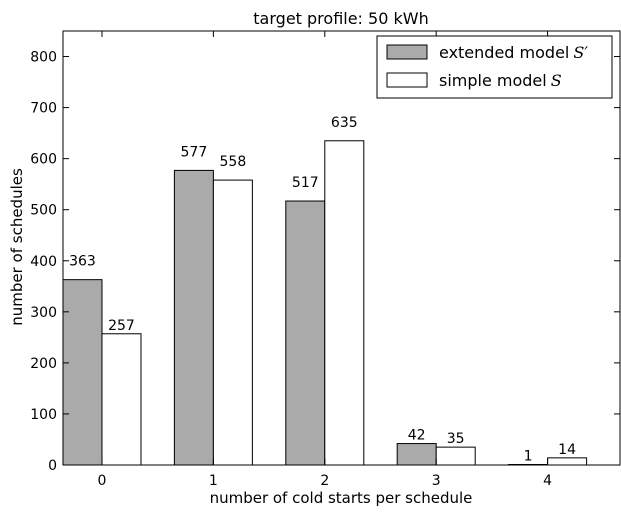  What do you see at coordinates (436, 481) in the screenshot?
I see `x-tick-label-3: 3` at bounding box center [436, 481].